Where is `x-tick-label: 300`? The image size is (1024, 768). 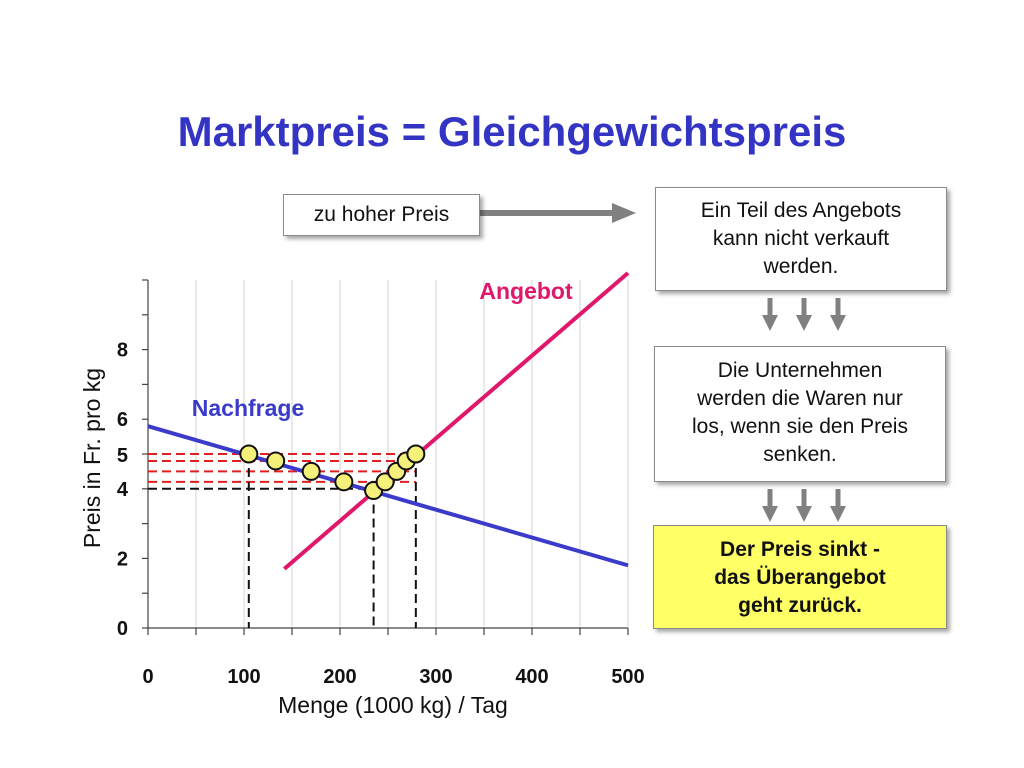
x-tick-label: 300 is located at coordinates (435, 677).